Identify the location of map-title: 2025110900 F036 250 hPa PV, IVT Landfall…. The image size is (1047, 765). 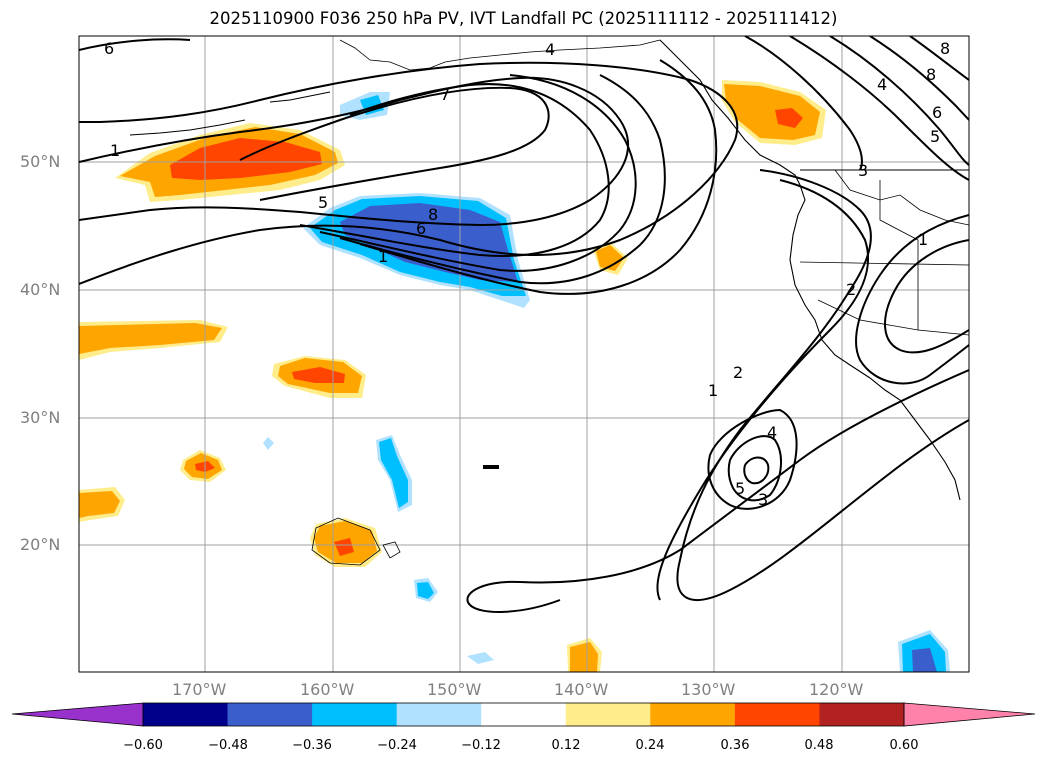
(523, 18).